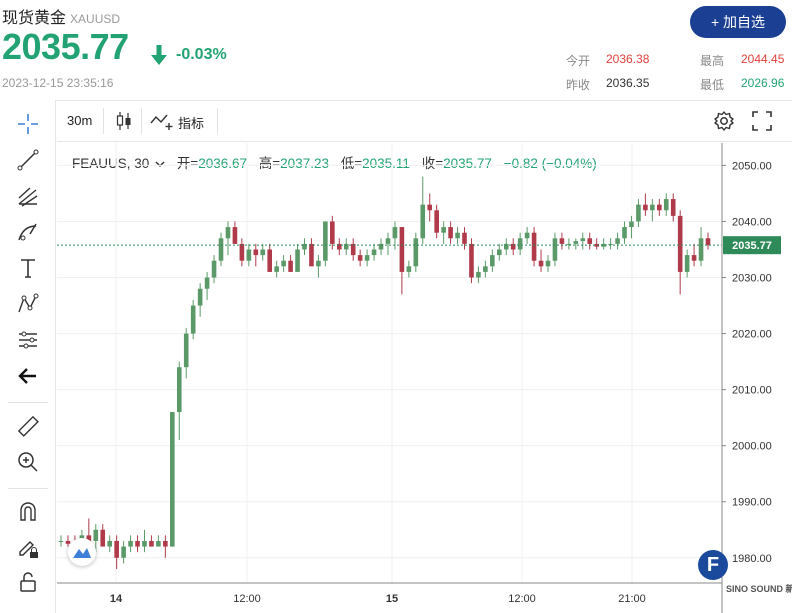 This screenshot has height=613, width=792. Describe the element at coordinates (28, 340) in the screenshot. I see `measure-icon` at that location.